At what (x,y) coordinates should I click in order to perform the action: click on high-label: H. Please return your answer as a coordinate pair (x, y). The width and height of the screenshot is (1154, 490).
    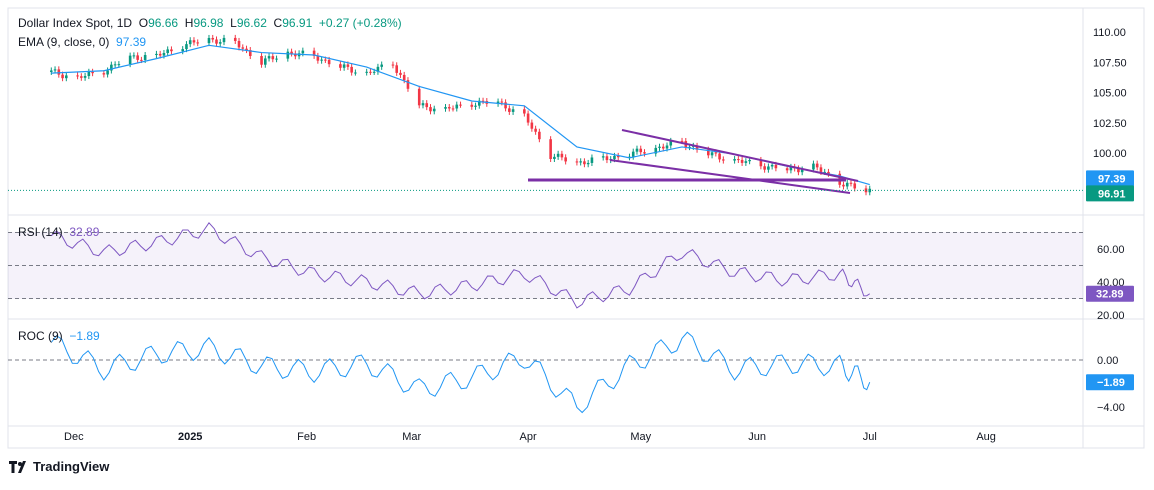
    Looking at the image, I should click on (189, 23).